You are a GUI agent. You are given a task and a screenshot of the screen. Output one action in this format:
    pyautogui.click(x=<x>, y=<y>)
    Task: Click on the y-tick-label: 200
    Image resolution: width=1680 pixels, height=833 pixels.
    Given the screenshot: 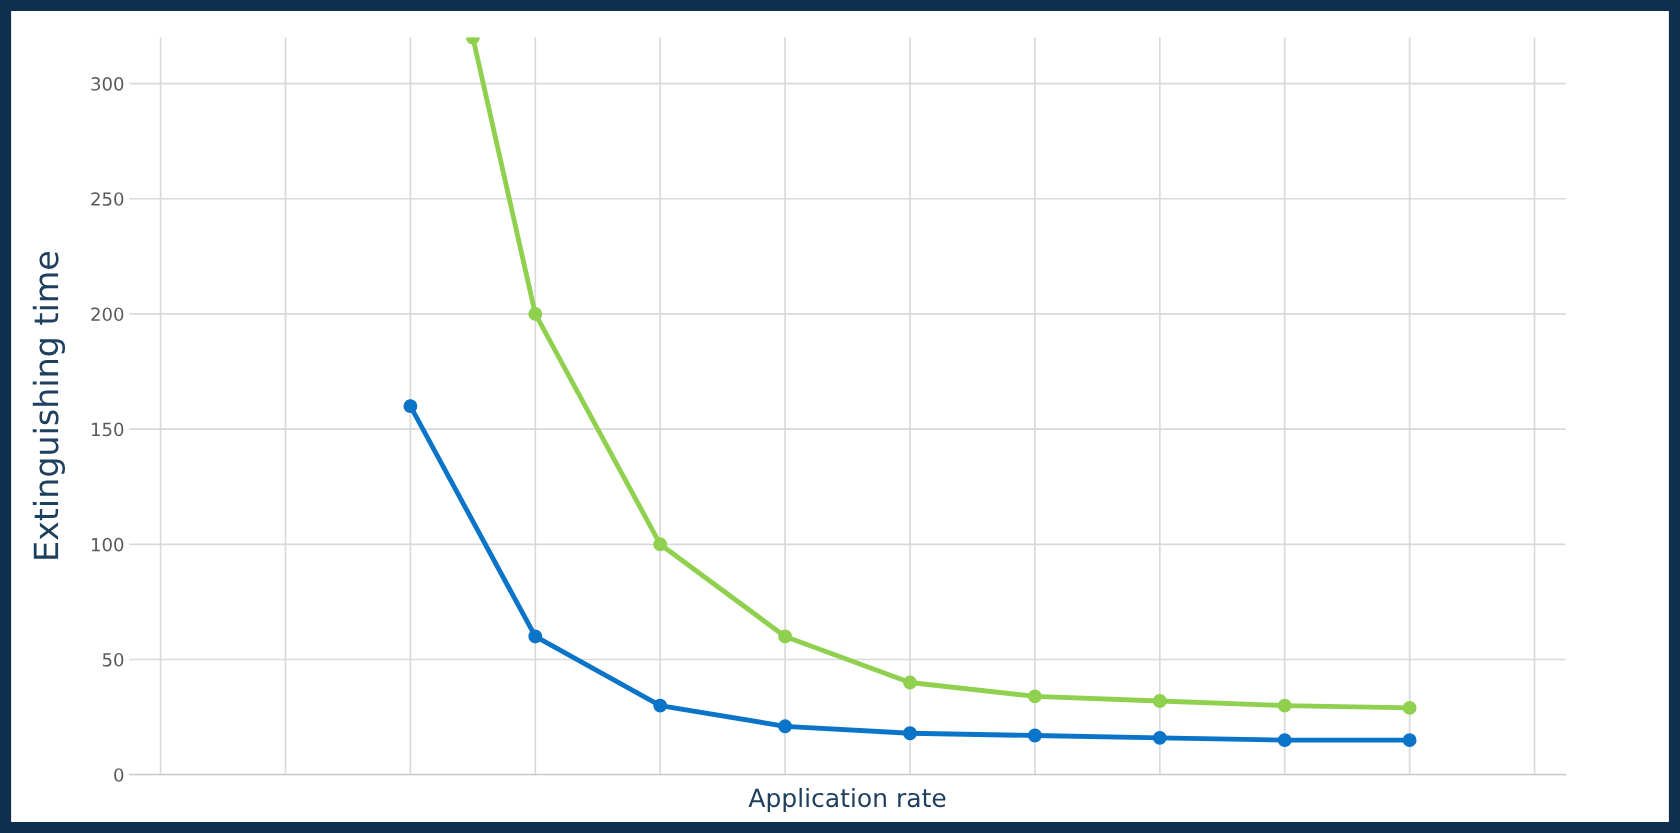 What is the action you would take?
    pyautogui.click(x=107, y=314)
    